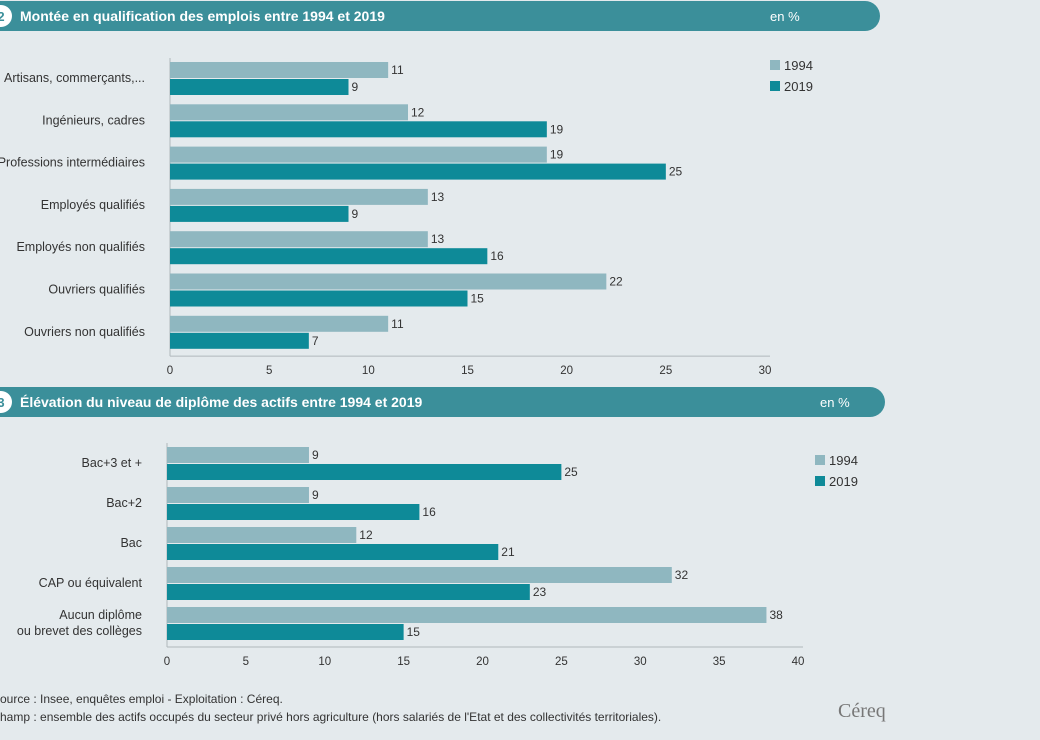  I want to click on chart3-number: 3, so click(6, 402).